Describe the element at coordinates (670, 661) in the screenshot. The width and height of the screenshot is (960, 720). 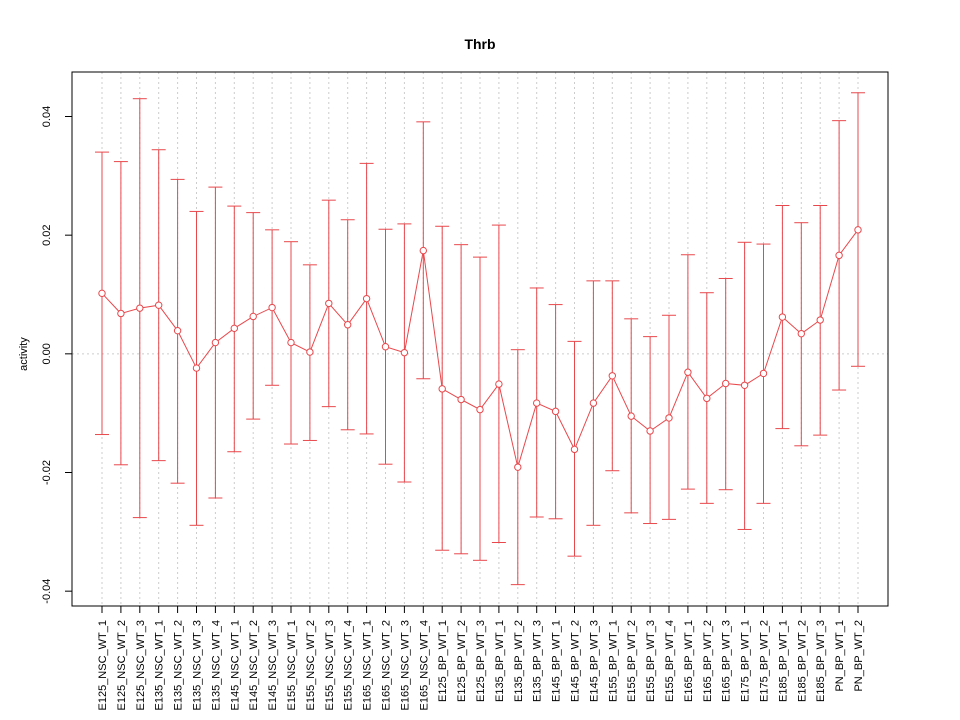
I see `x-tick-label: E155_BP_WT_4` at that location.